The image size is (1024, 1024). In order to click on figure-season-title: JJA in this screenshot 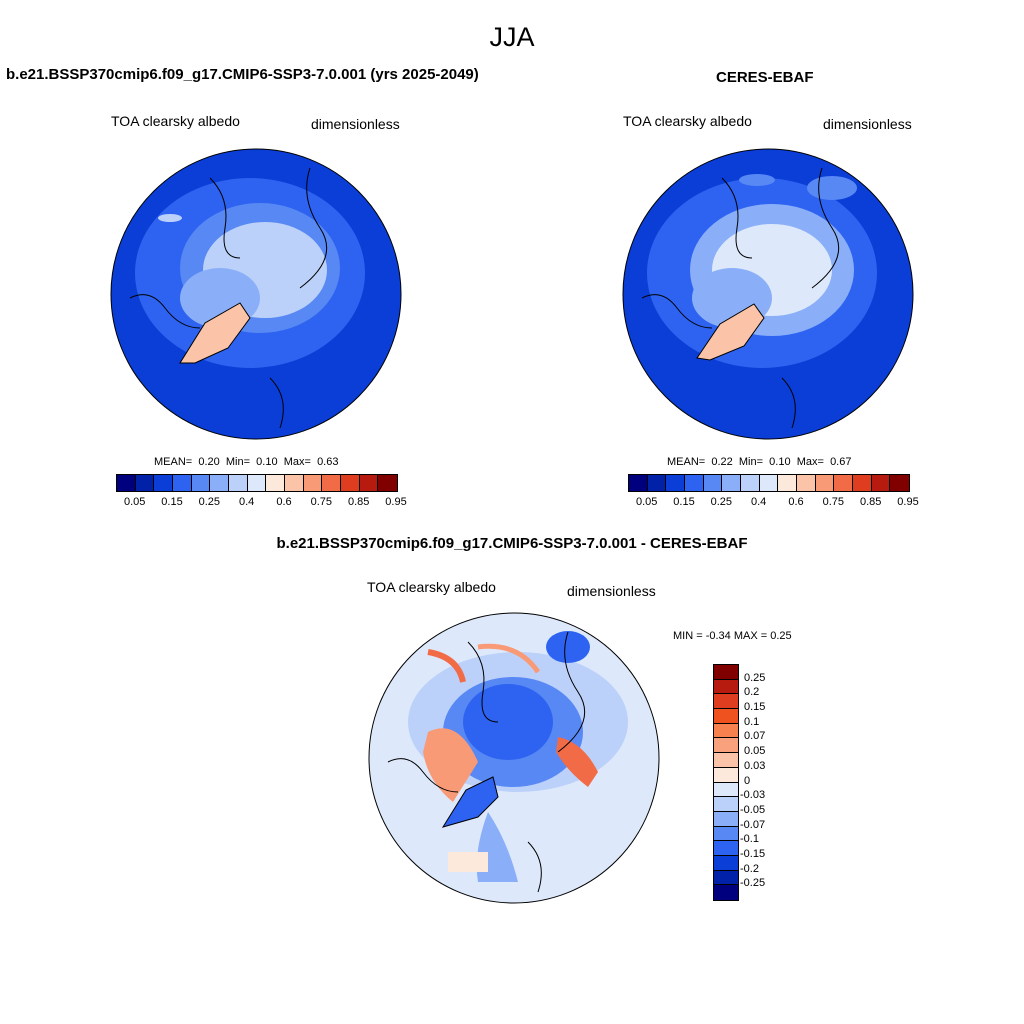, I will do `click(512, 37)`.